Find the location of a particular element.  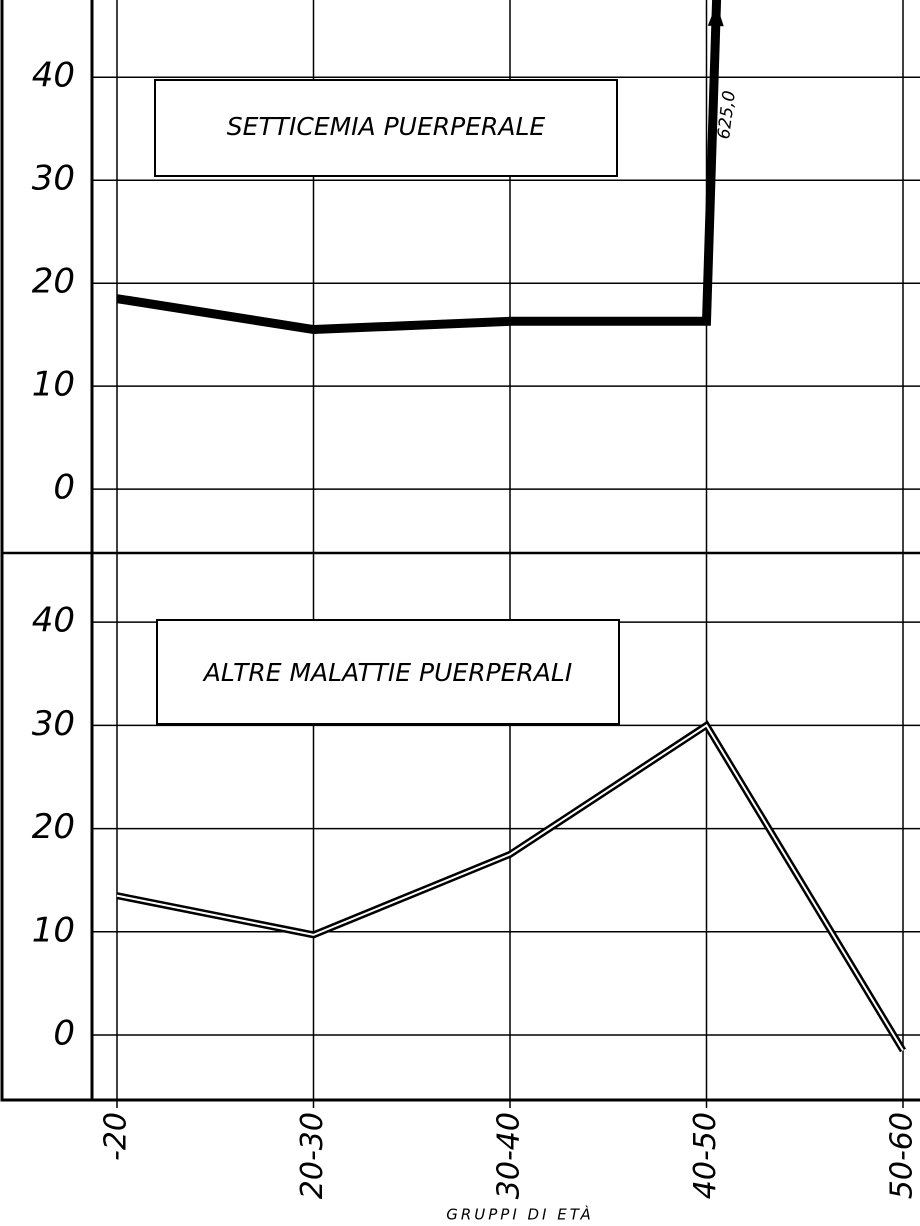

x-tick-label: 30-40 is located at coordinates (509, 1155).